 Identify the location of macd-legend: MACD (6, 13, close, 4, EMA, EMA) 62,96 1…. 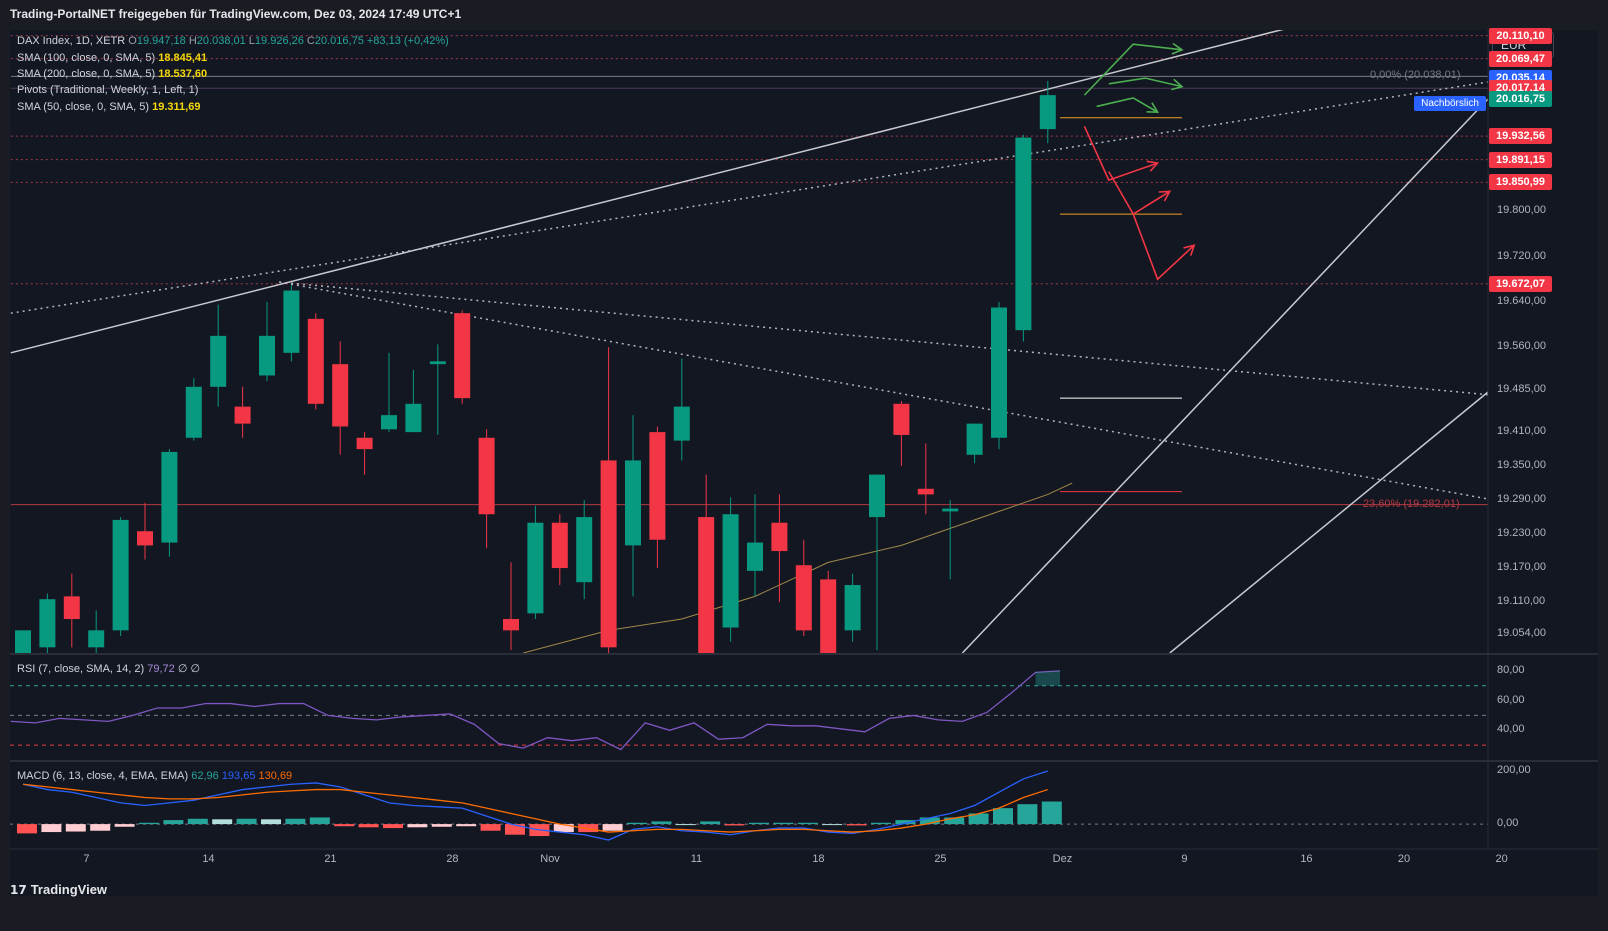
(154, 776).